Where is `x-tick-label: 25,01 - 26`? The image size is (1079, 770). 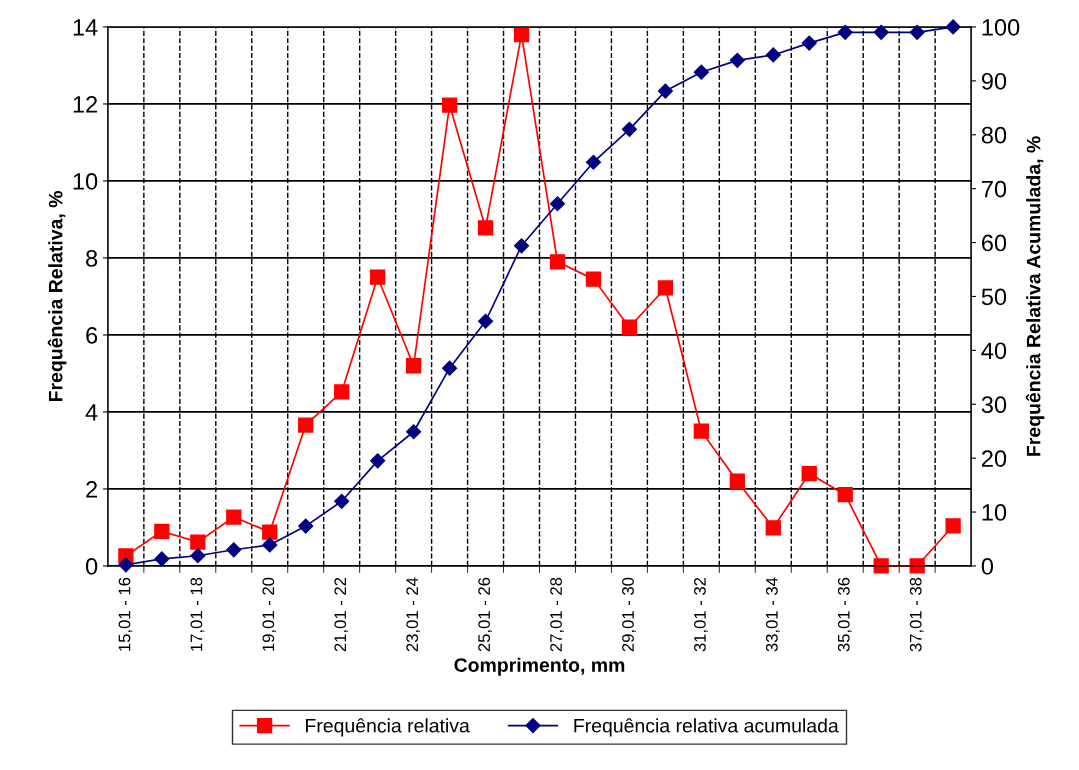 x-tick-label: 25,01 - 26 is located at coordinates (485, 614).